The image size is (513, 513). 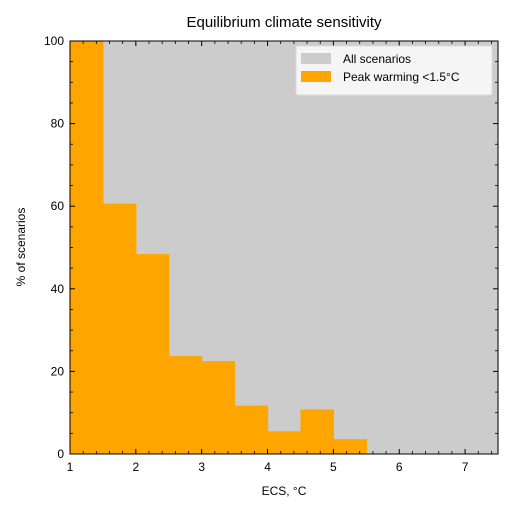 I want to click on y-tick-label: 100, so click(x=54, y=41).